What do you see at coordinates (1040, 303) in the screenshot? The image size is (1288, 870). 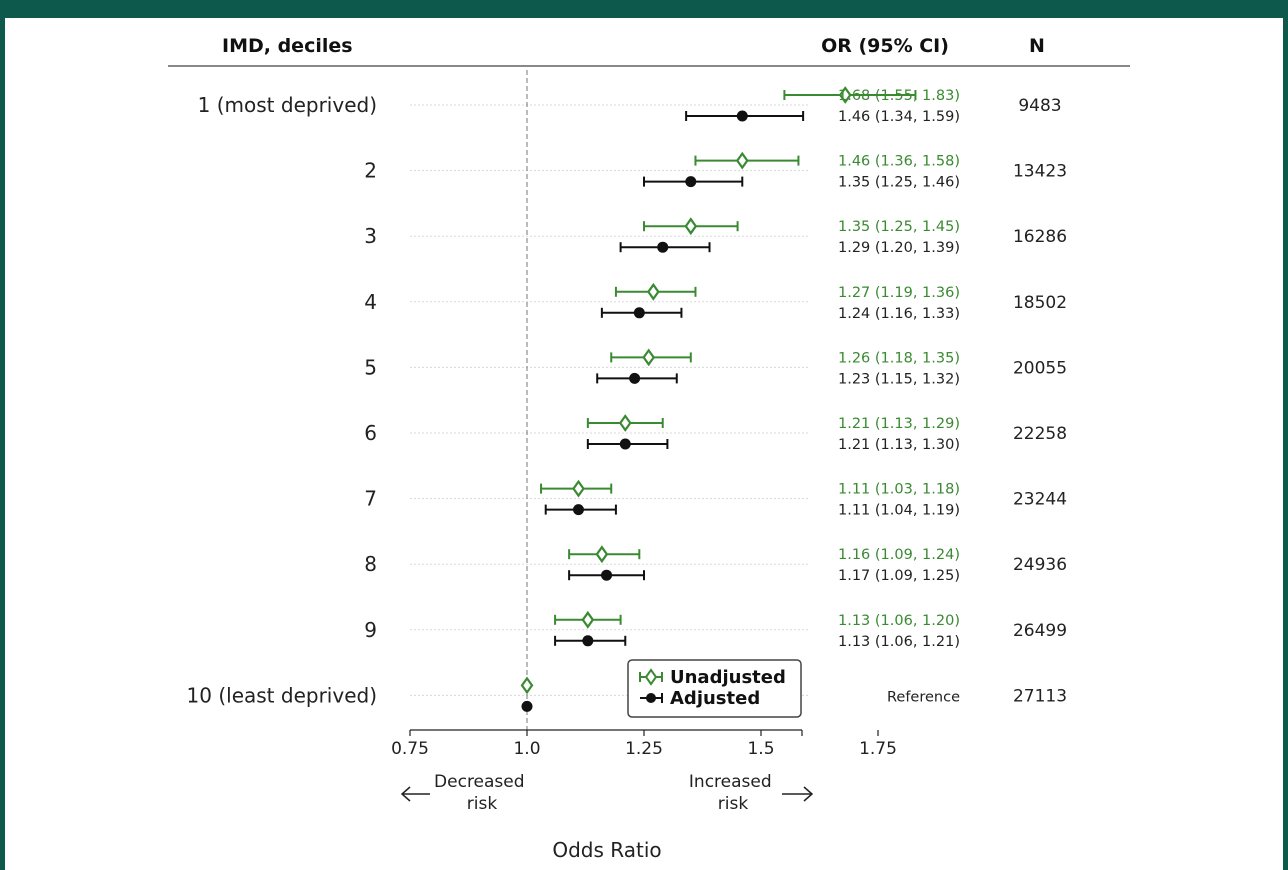 I see `row-n: 18502` at bounding box center [1040, 303].